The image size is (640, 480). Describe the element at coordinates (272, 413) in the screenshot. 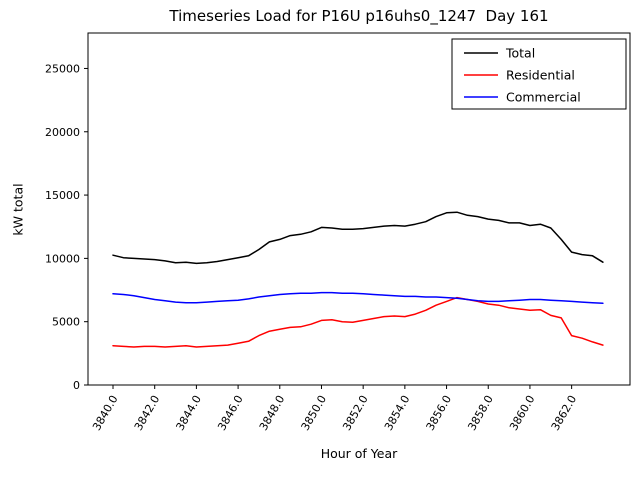

I see `x-tick-label: 3848.0` at that location.